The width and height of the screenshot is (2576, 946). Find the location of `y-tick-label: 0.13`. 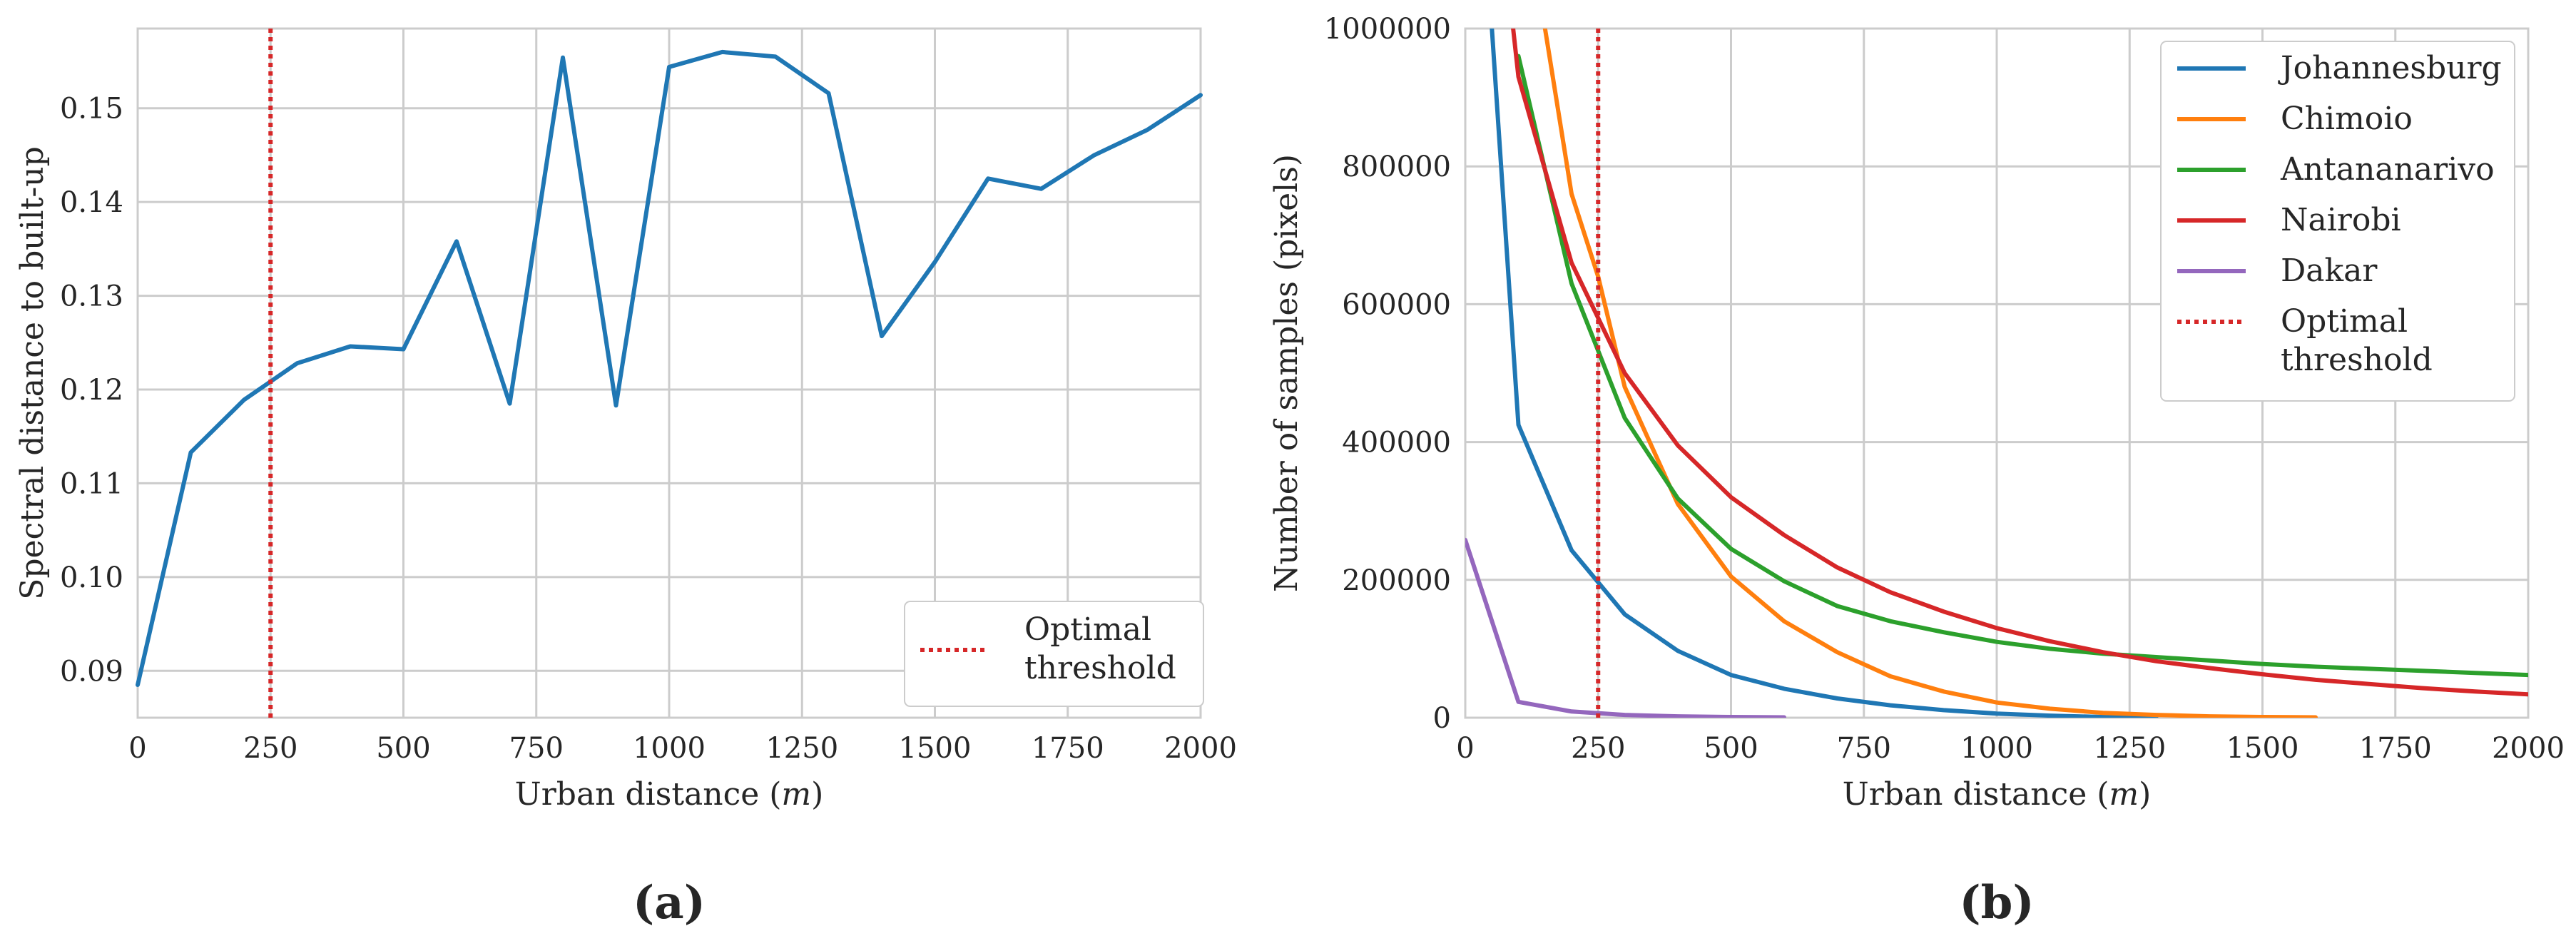

y-tick-label: 0.13 is located at coordinates (91, 297).